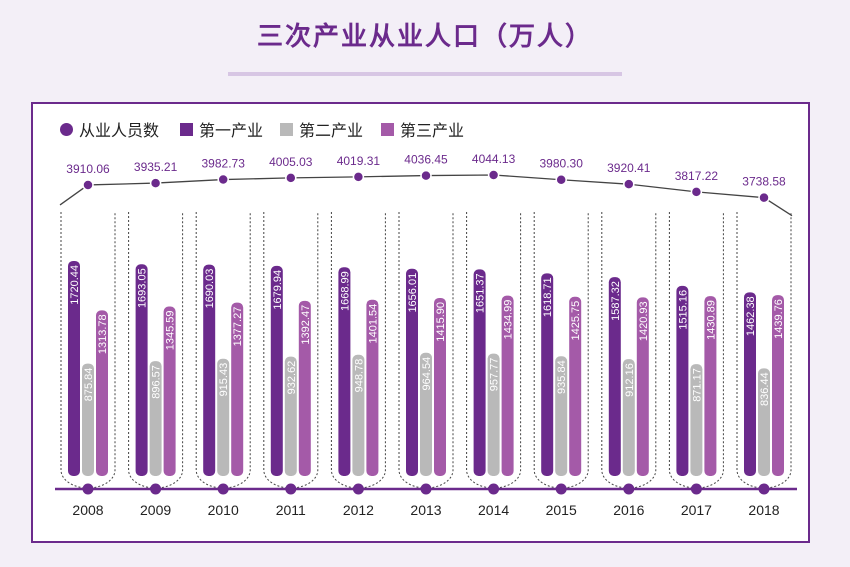 The height and width of the screenshot is (567, 850). Describe the element at coordinates (495, 375) in the screenshot. I see `bar-value-label: 957.77` at that location.